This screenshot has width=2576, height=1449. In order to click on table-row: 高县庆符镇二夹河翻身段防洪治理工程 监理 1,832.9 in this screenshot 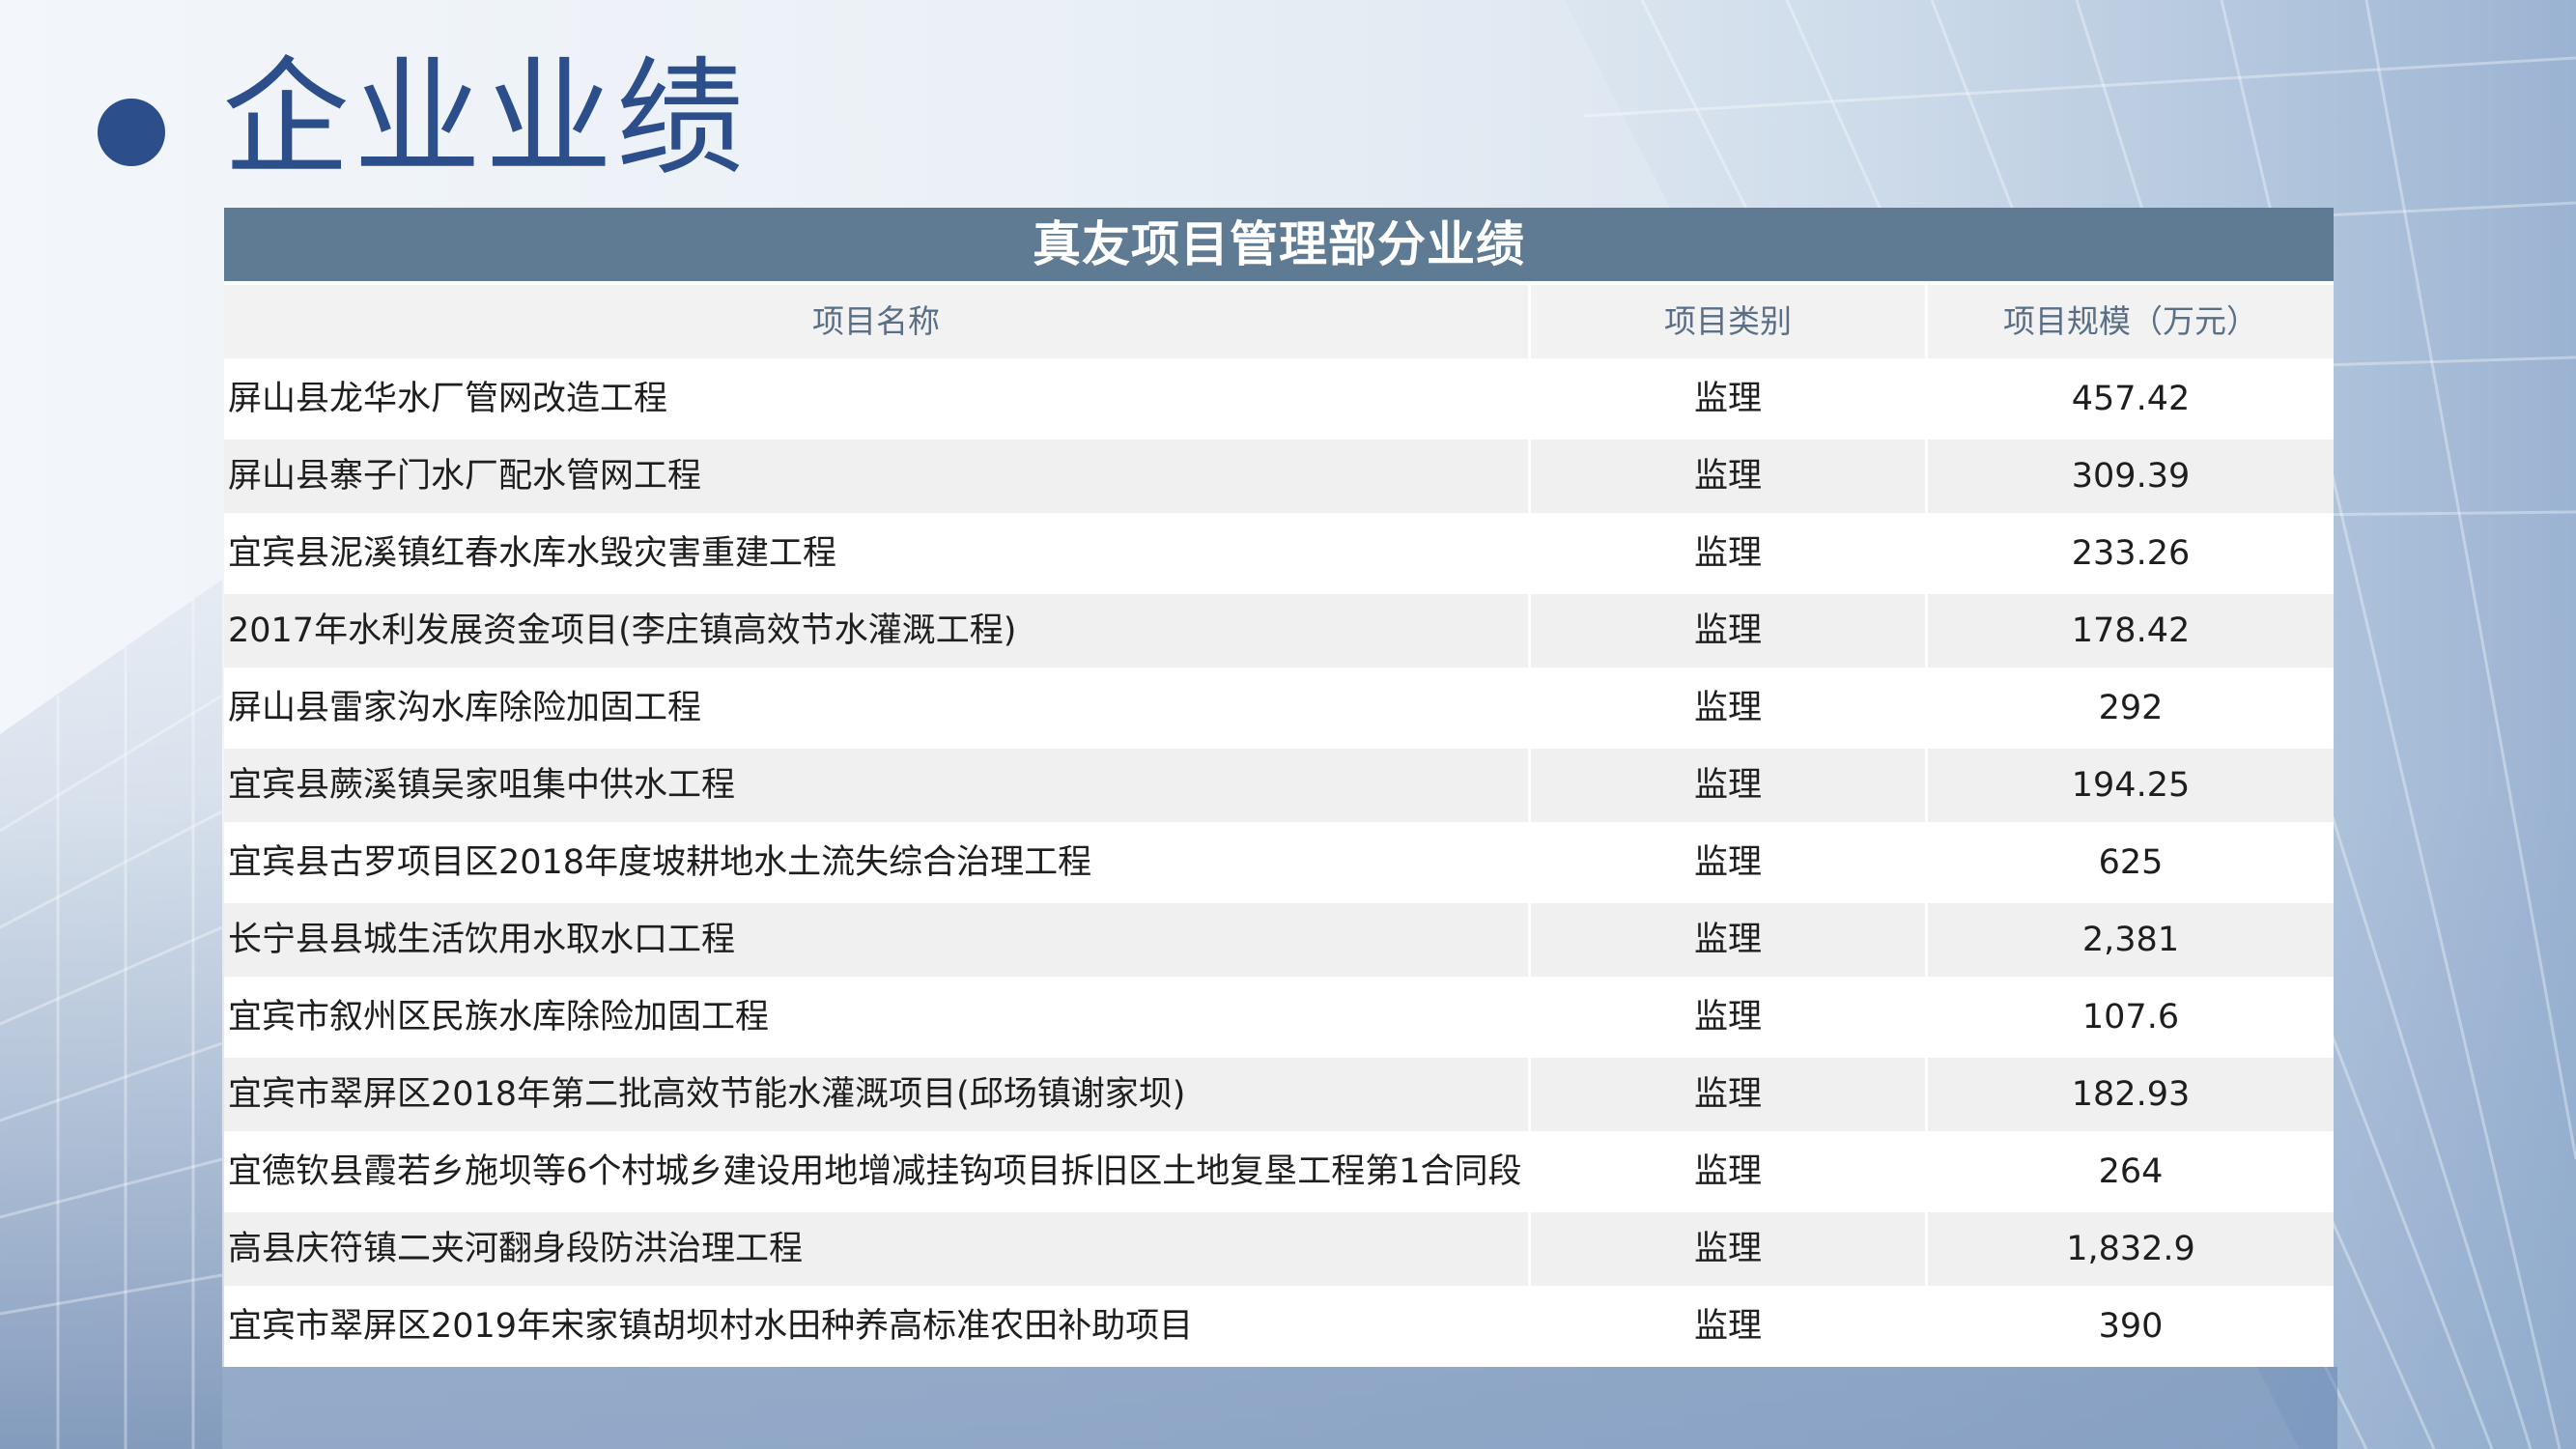, I will do `click(1279, 1251)`.